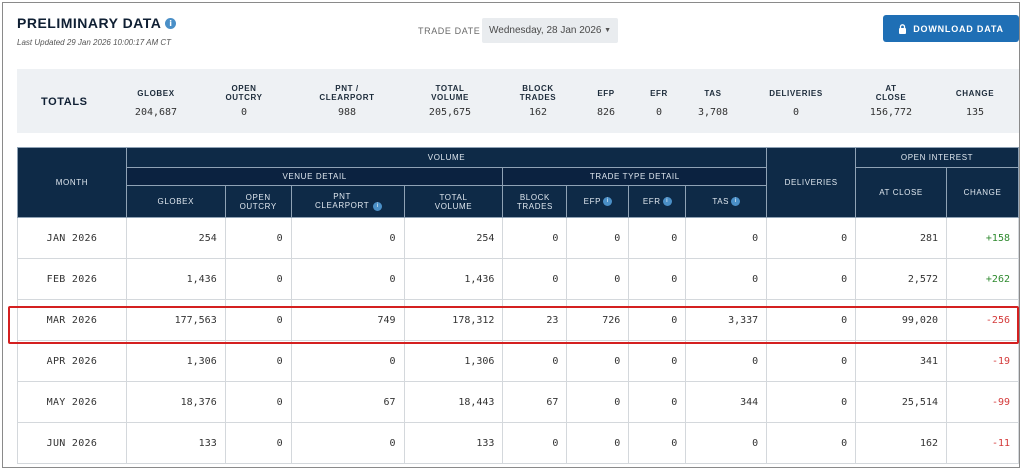 The width and height of the screenshot is (1024, 468). What do you see at coordinates (450, 112) in the screenshot?
I see `totals-value: 205,675` at bounding box center [450, 112].